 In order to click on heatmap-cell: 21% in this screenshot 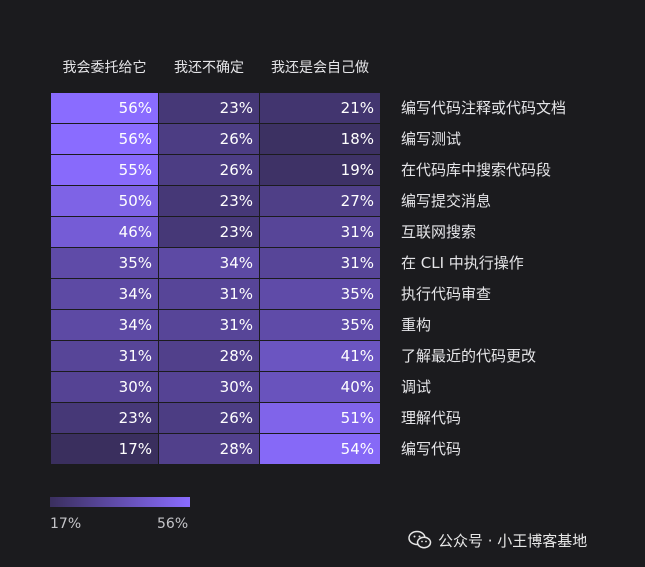, I will do `click(320, 108)`.